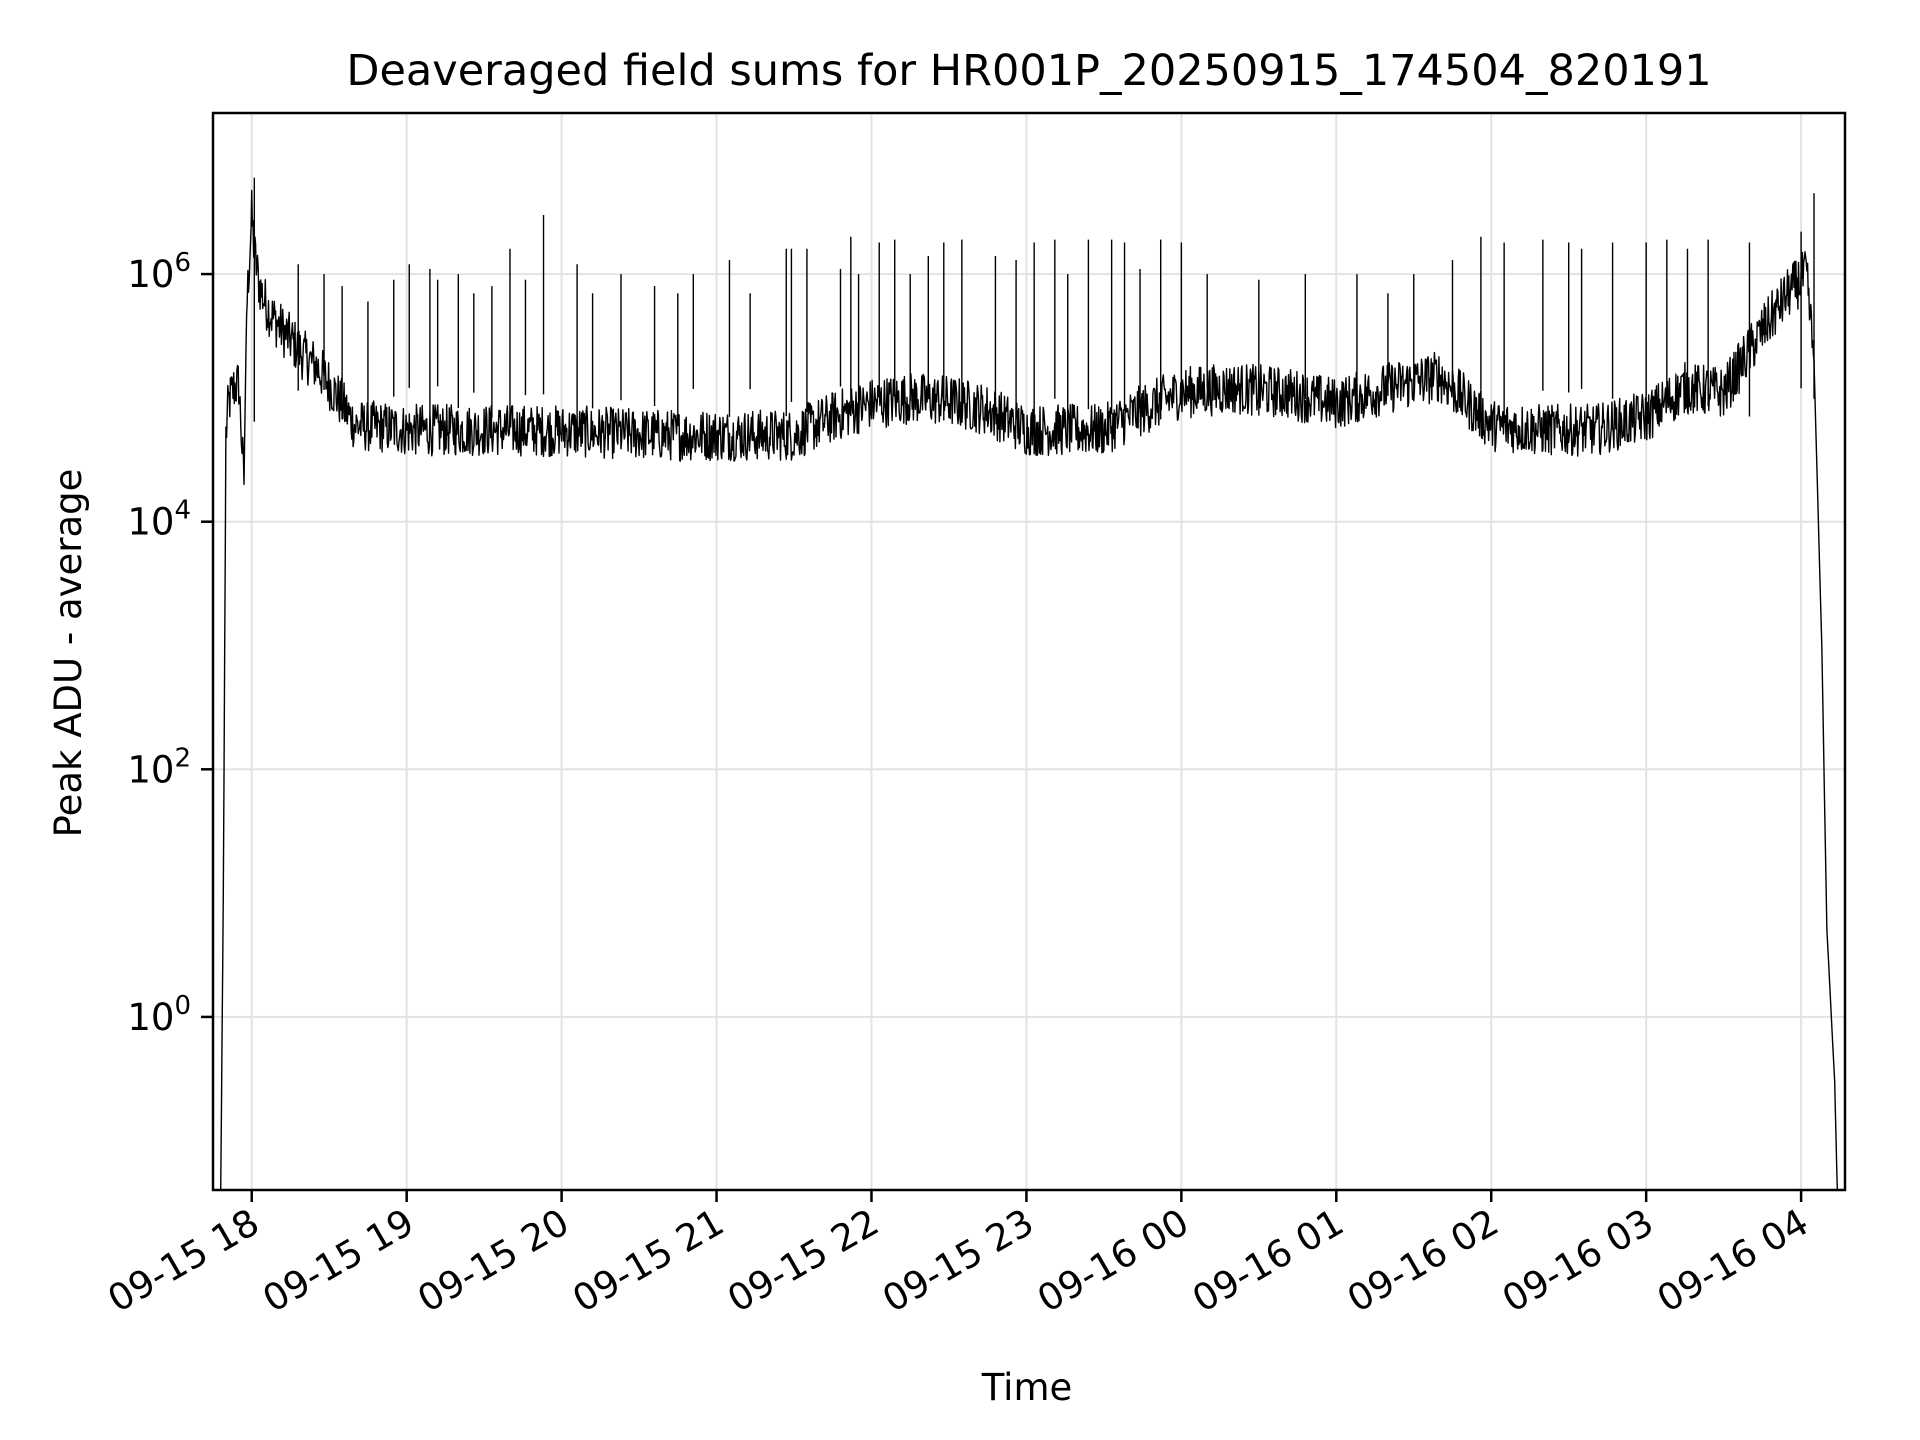 This screenshot has height=1440, width=1920. I want to click on x-tick-label: 09-16 03, so click(1578, 1261).